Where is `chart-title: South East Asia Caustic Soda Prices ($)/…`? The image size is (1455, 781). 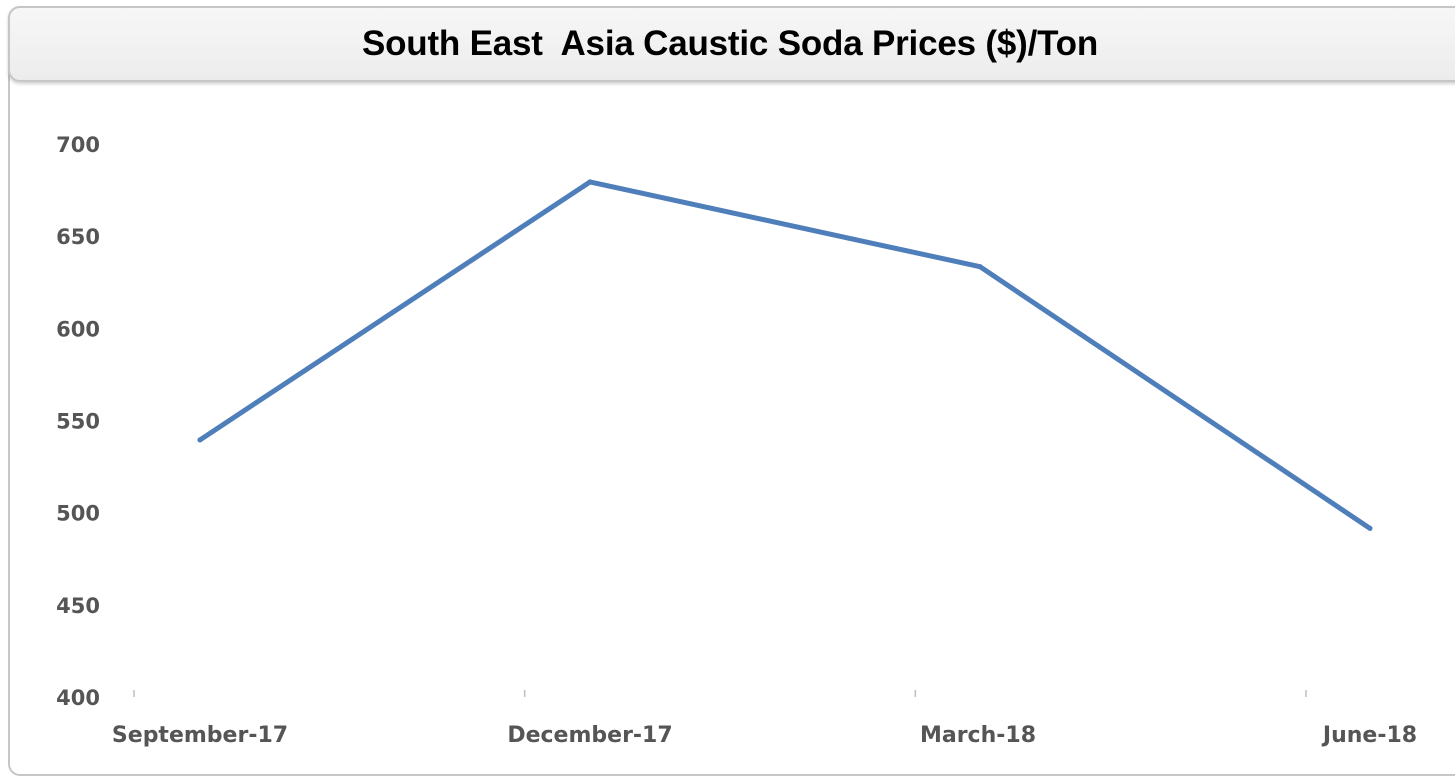 chart-title: South East Asia Caustic Soda Prices ($)/… is located at coordinates (730, 43).